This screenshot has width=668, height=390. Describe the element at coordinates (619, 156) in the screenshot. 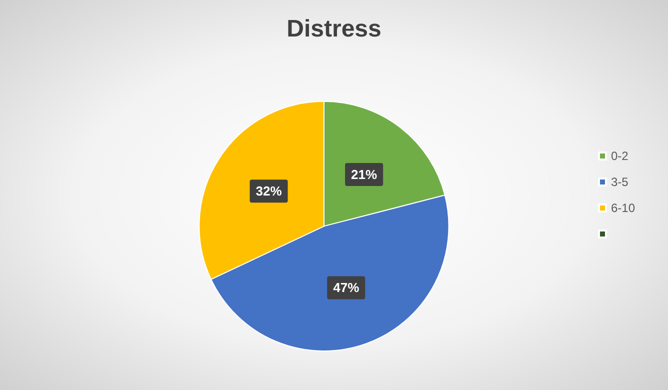

I see `legend-label: 0-2` at that location.